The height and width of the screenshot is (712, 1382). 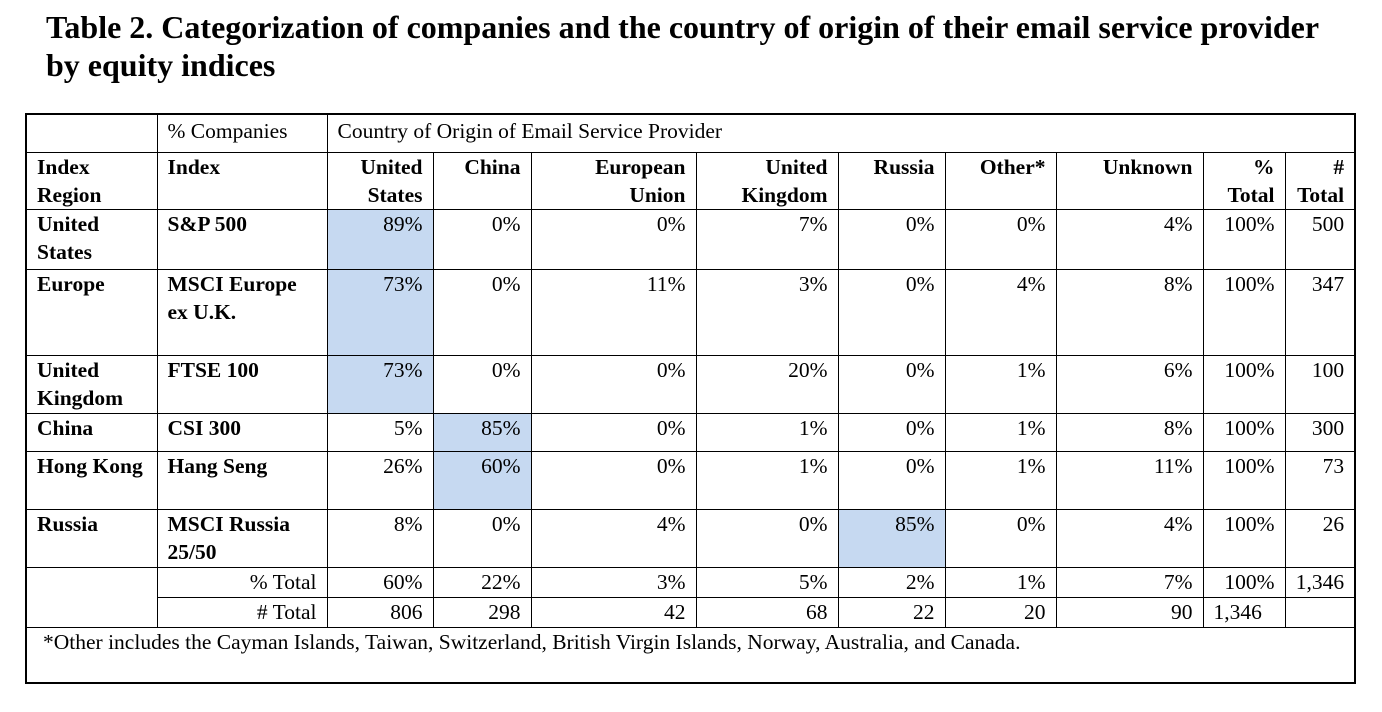 I want to click on index-name-cell: S&P 500, so click(x=242, y=239).